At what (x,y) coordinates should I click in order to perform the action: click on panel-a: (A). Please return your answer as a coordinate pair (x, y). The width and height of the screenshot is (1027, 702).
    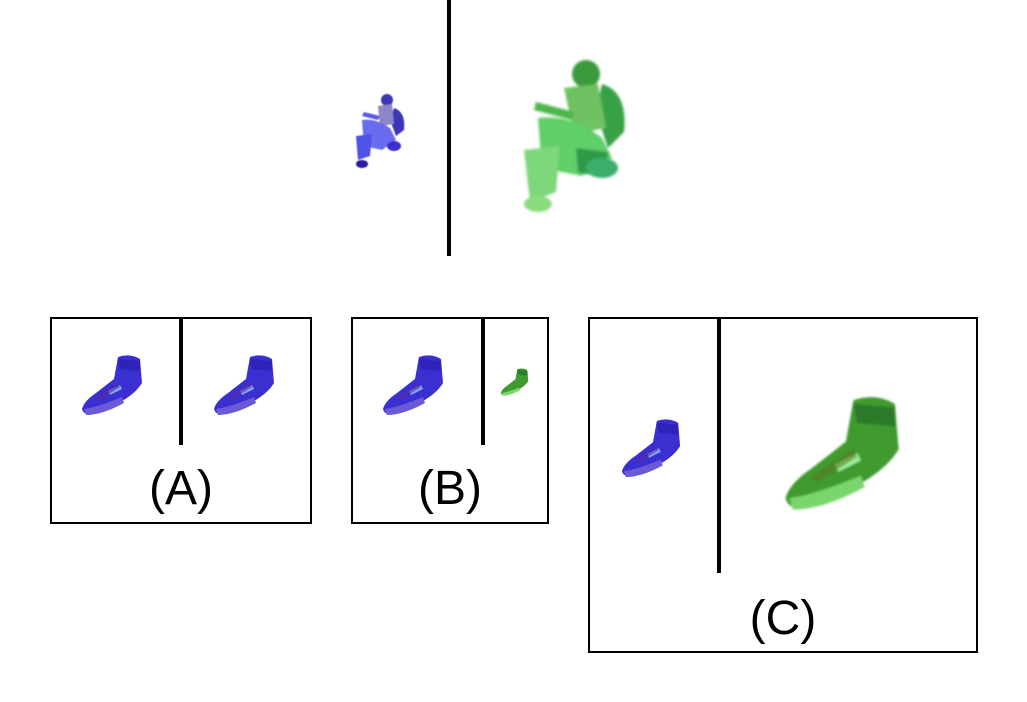
    Looking at the image, I should click on (181, 420).